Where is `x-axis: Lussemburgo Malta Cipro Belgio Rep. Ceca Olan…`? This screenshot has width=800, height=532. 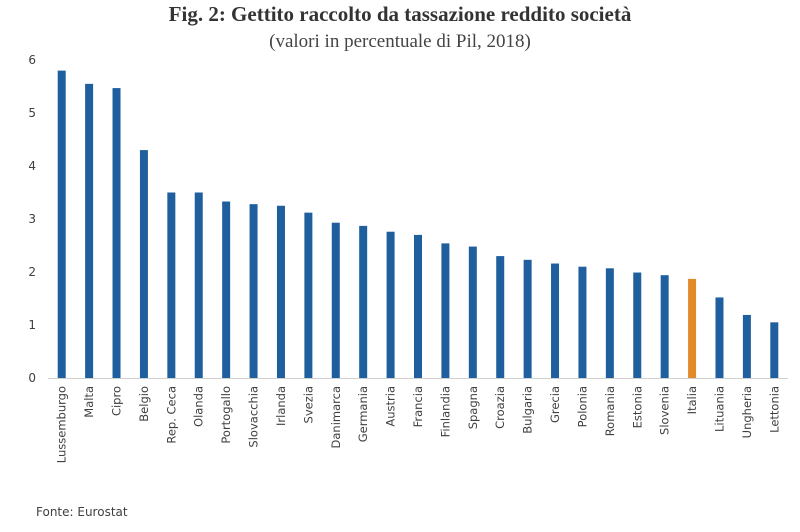
x-axis: Lussemburgo Malta Cipro Belgio Rep. Ceca Olan… is located at coordinates (418, 420).